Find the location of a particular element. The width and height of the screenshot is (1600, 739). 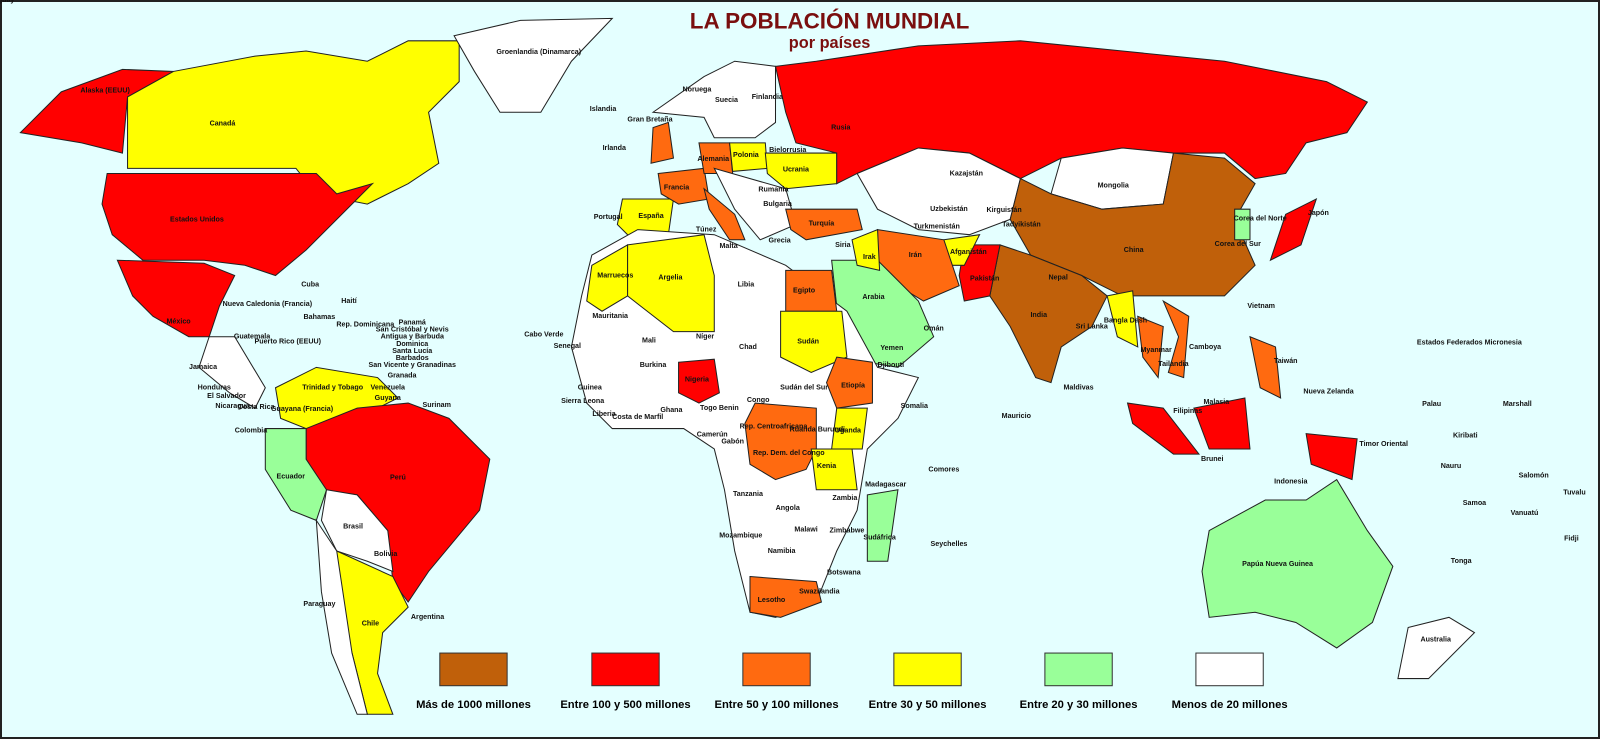

country-label: Swazilandia is located at coordinates (819, 592).